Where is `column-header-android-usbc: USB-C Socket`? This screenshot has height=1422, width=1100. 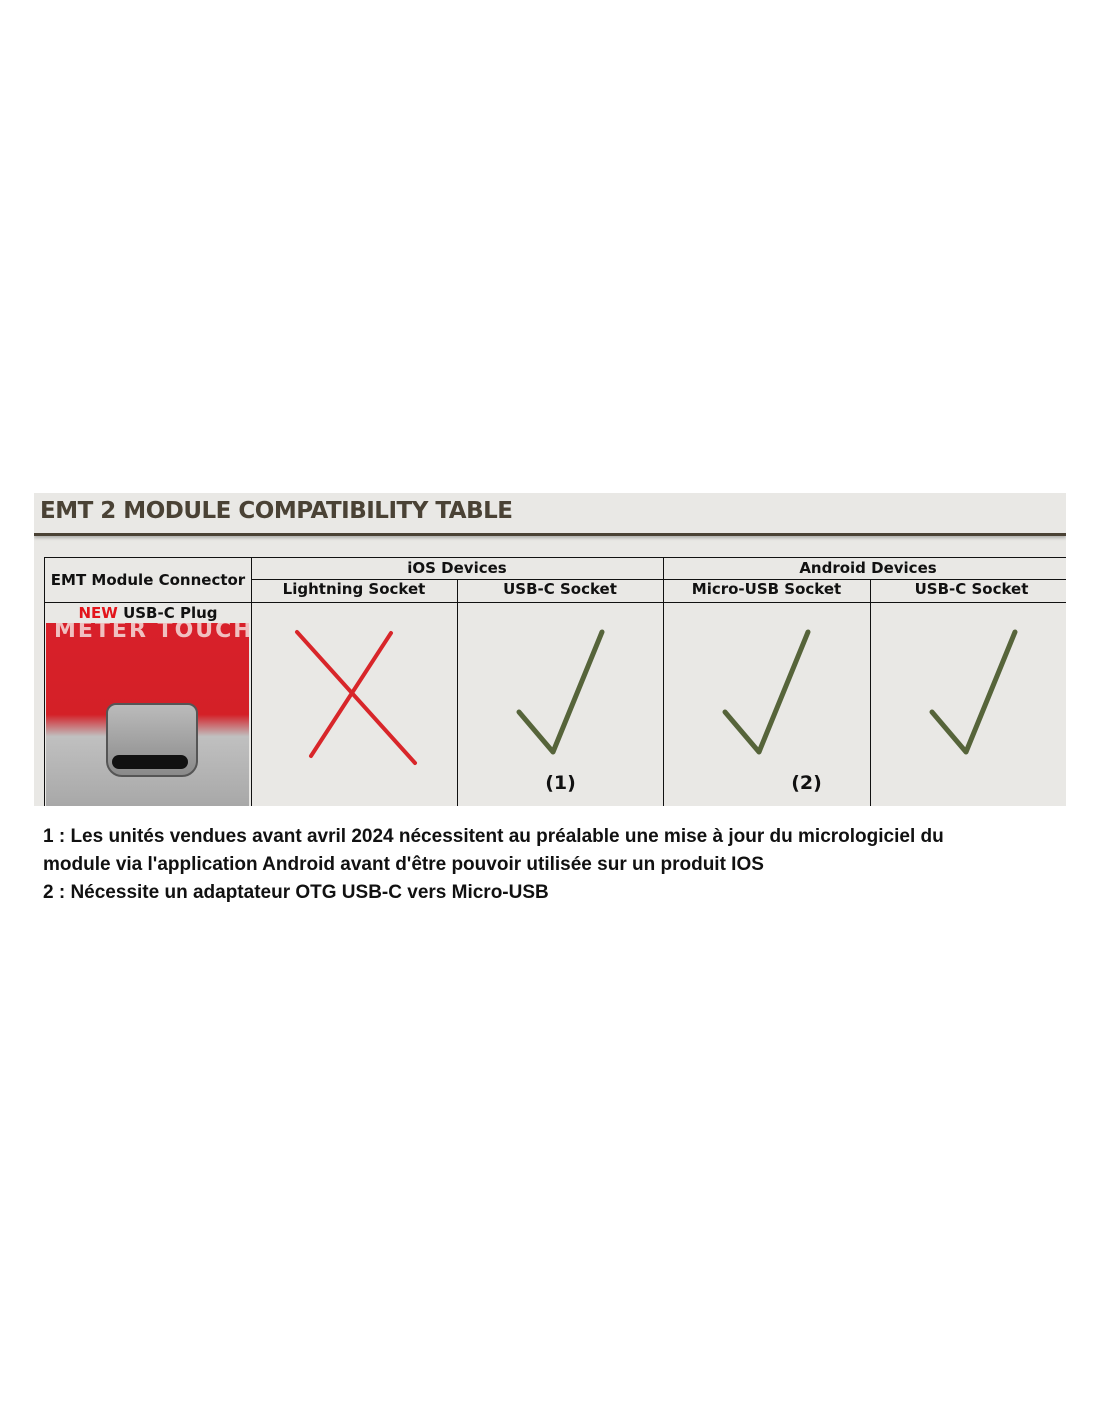
column-header-android-usbc: USB-C Socket is located at coordinates (968, 591).